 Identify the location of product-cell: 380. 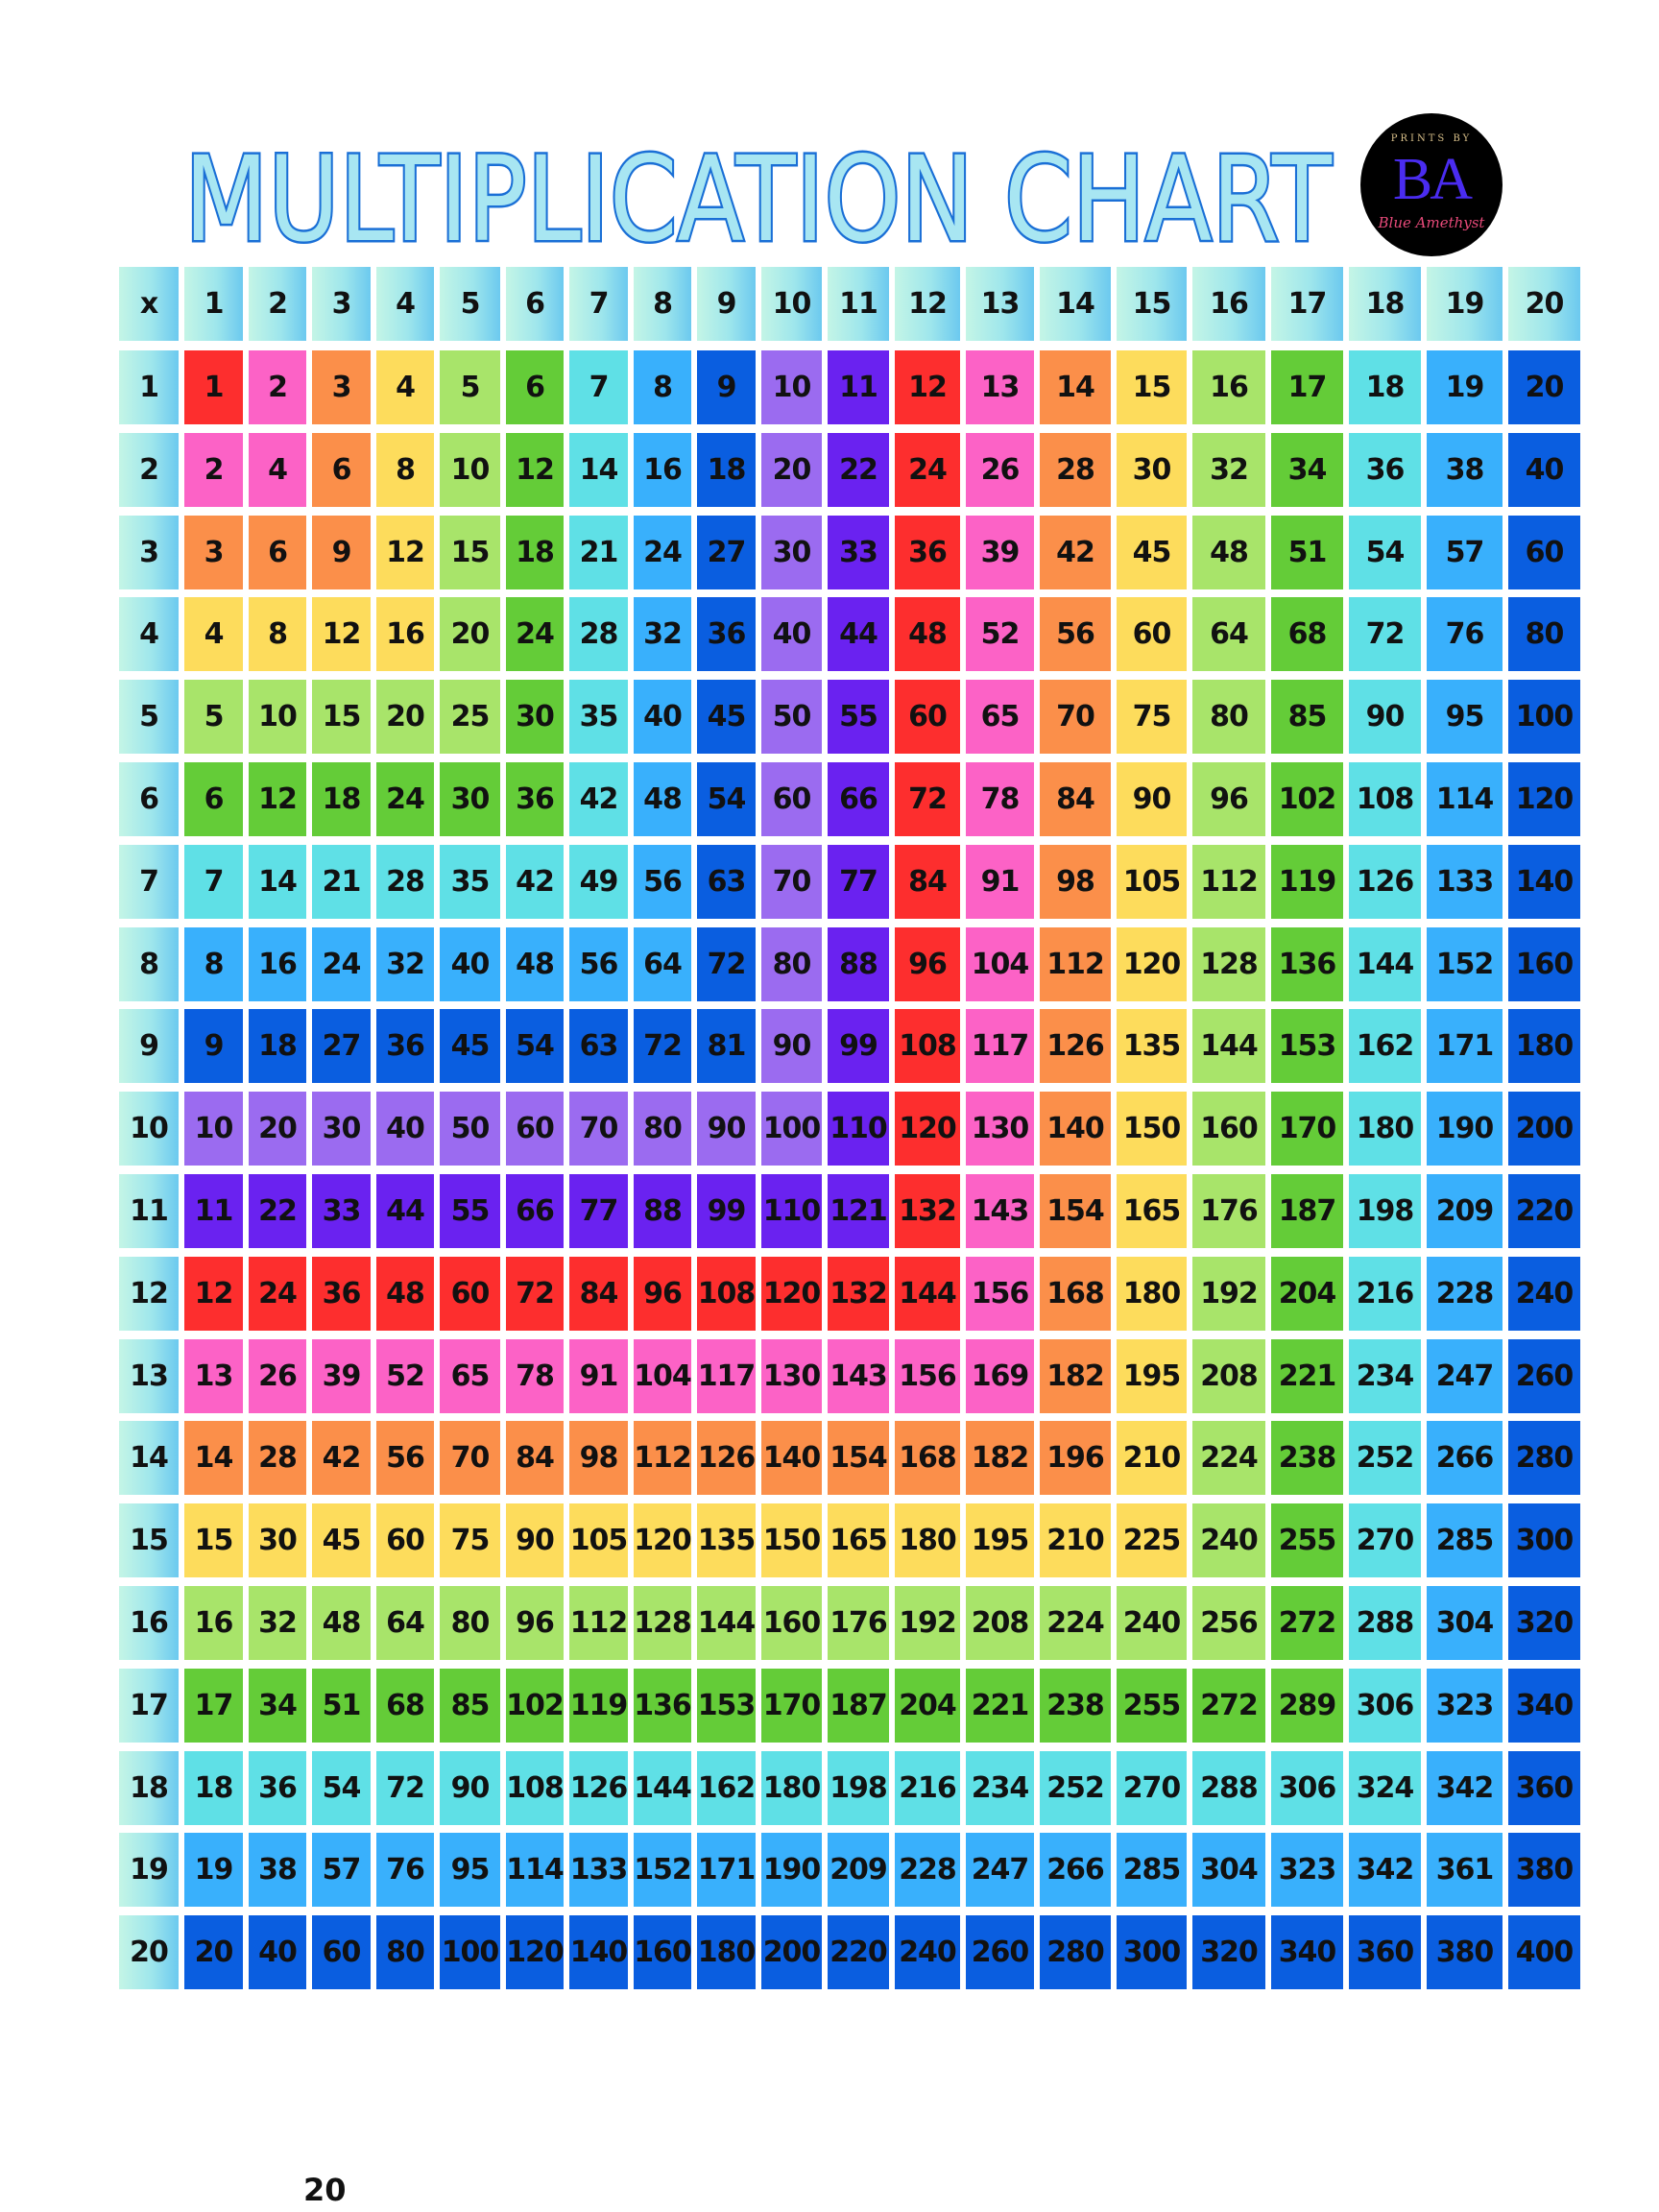
(1465, 1952).